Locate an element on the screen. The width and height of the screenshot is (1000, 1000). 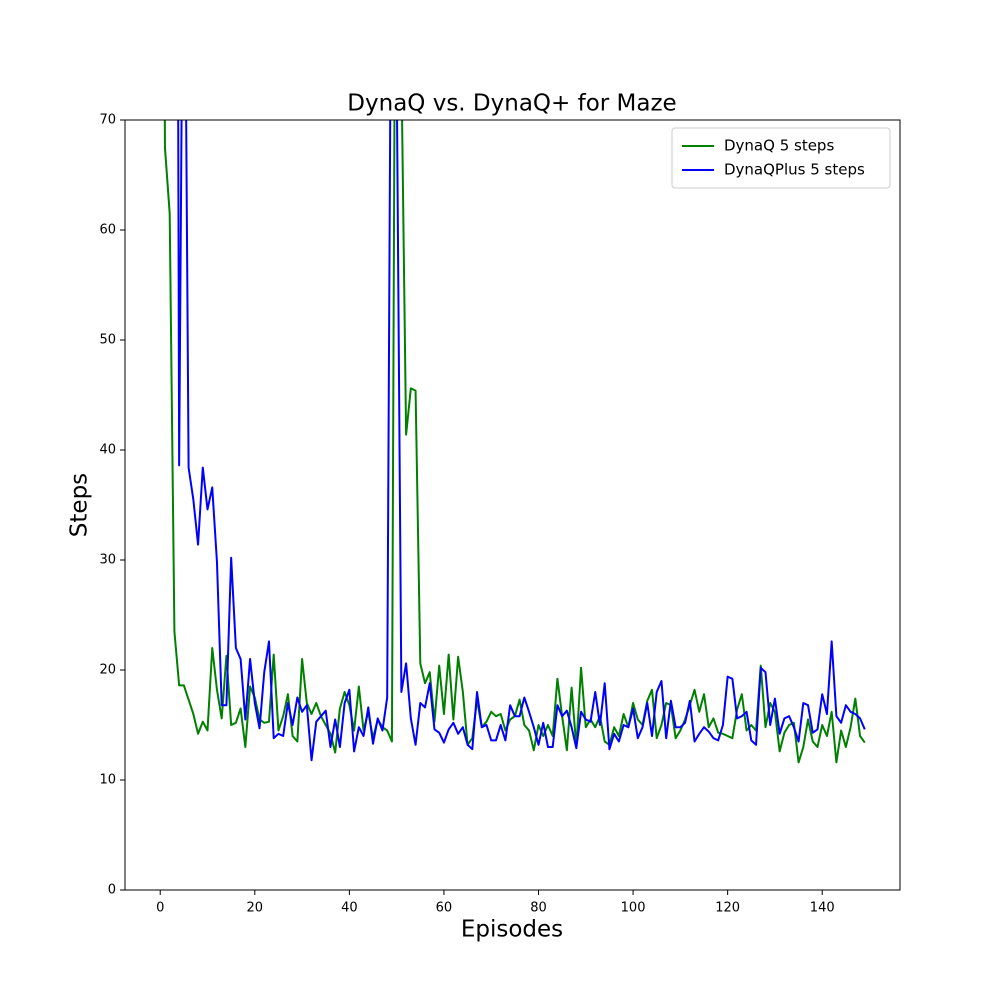
x-tick-label: 120 is located at coordinates (727, 908).